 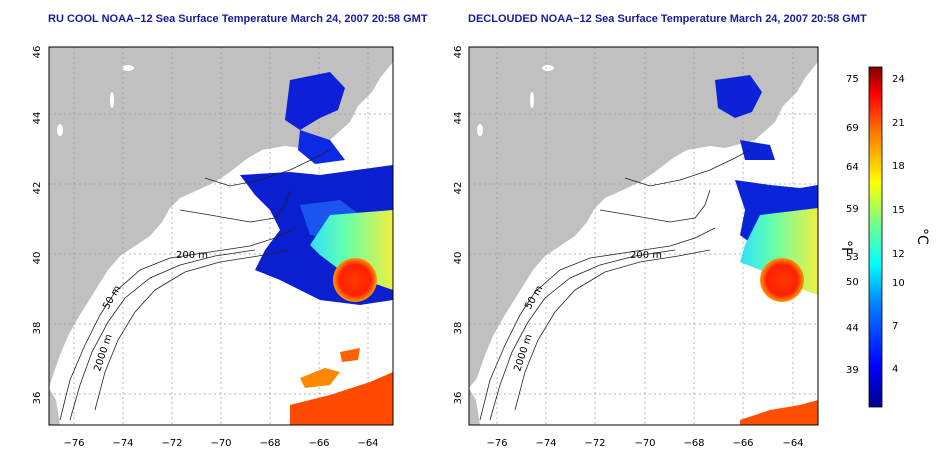 What do you see at coordinates (922, 236) in the screenshot?
I see `celsius-unit: °C` at bounding box center [922, 236].